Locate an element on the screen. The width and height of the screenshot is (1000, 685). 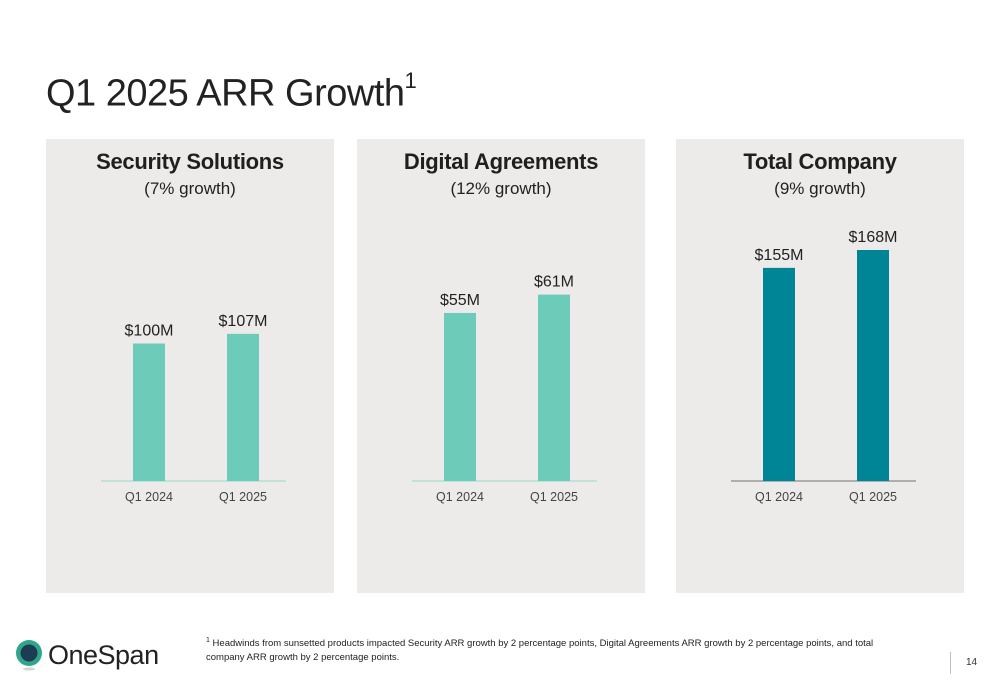
footnote-marker: 1 is located at coordinates (208, 640).